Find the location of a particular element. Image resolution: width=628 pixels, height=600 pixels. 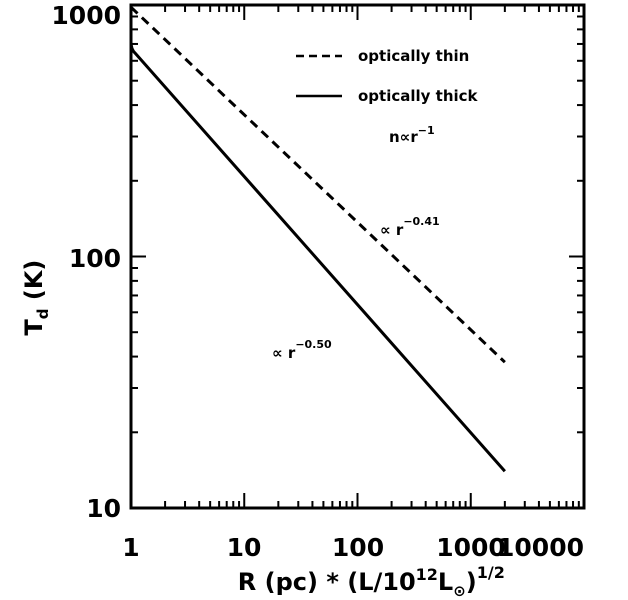

x-axis-title-close: ) is located at coordinates (471, 582).